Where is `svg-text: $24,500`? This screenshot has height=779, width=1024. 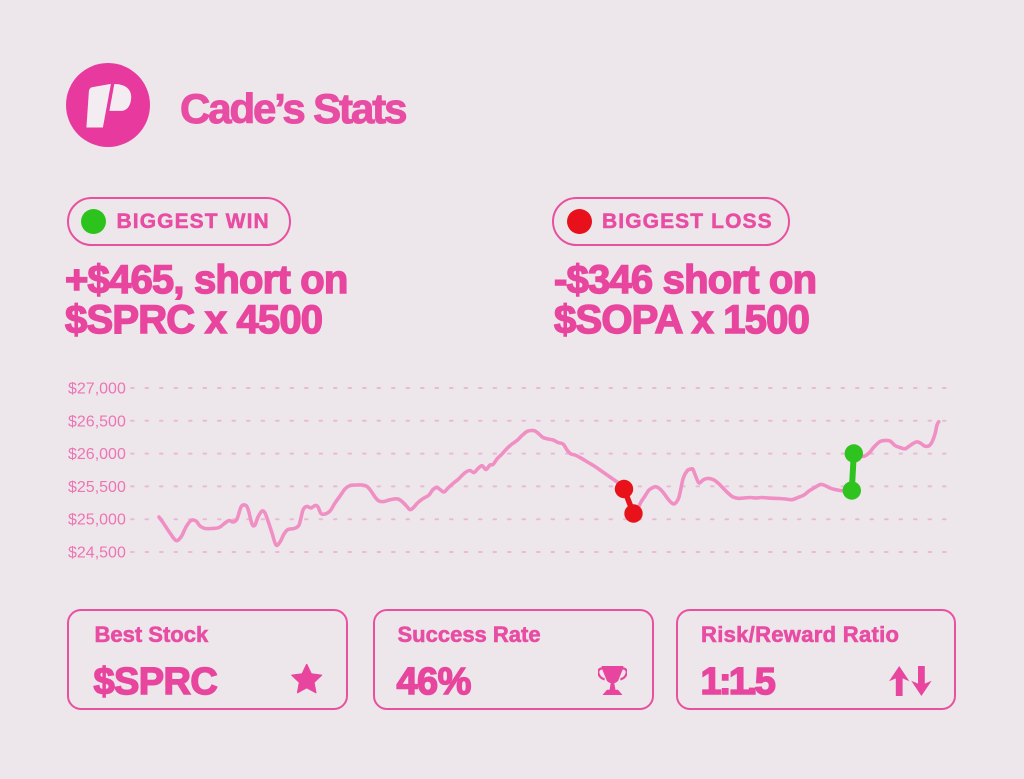
svg-text: $24,500 is located at coordinates (97, 553).